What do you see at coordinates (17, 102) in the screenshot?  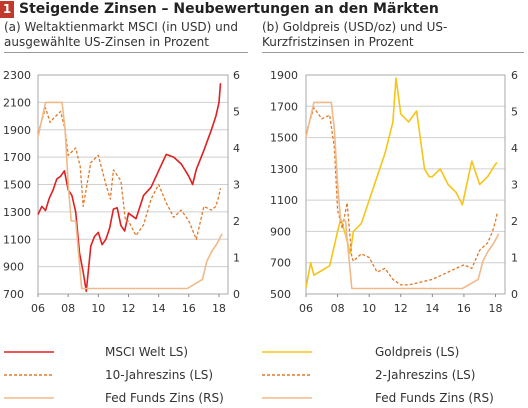 I see `y-left-tick-label: 2100` at bounding box center [17, 102].